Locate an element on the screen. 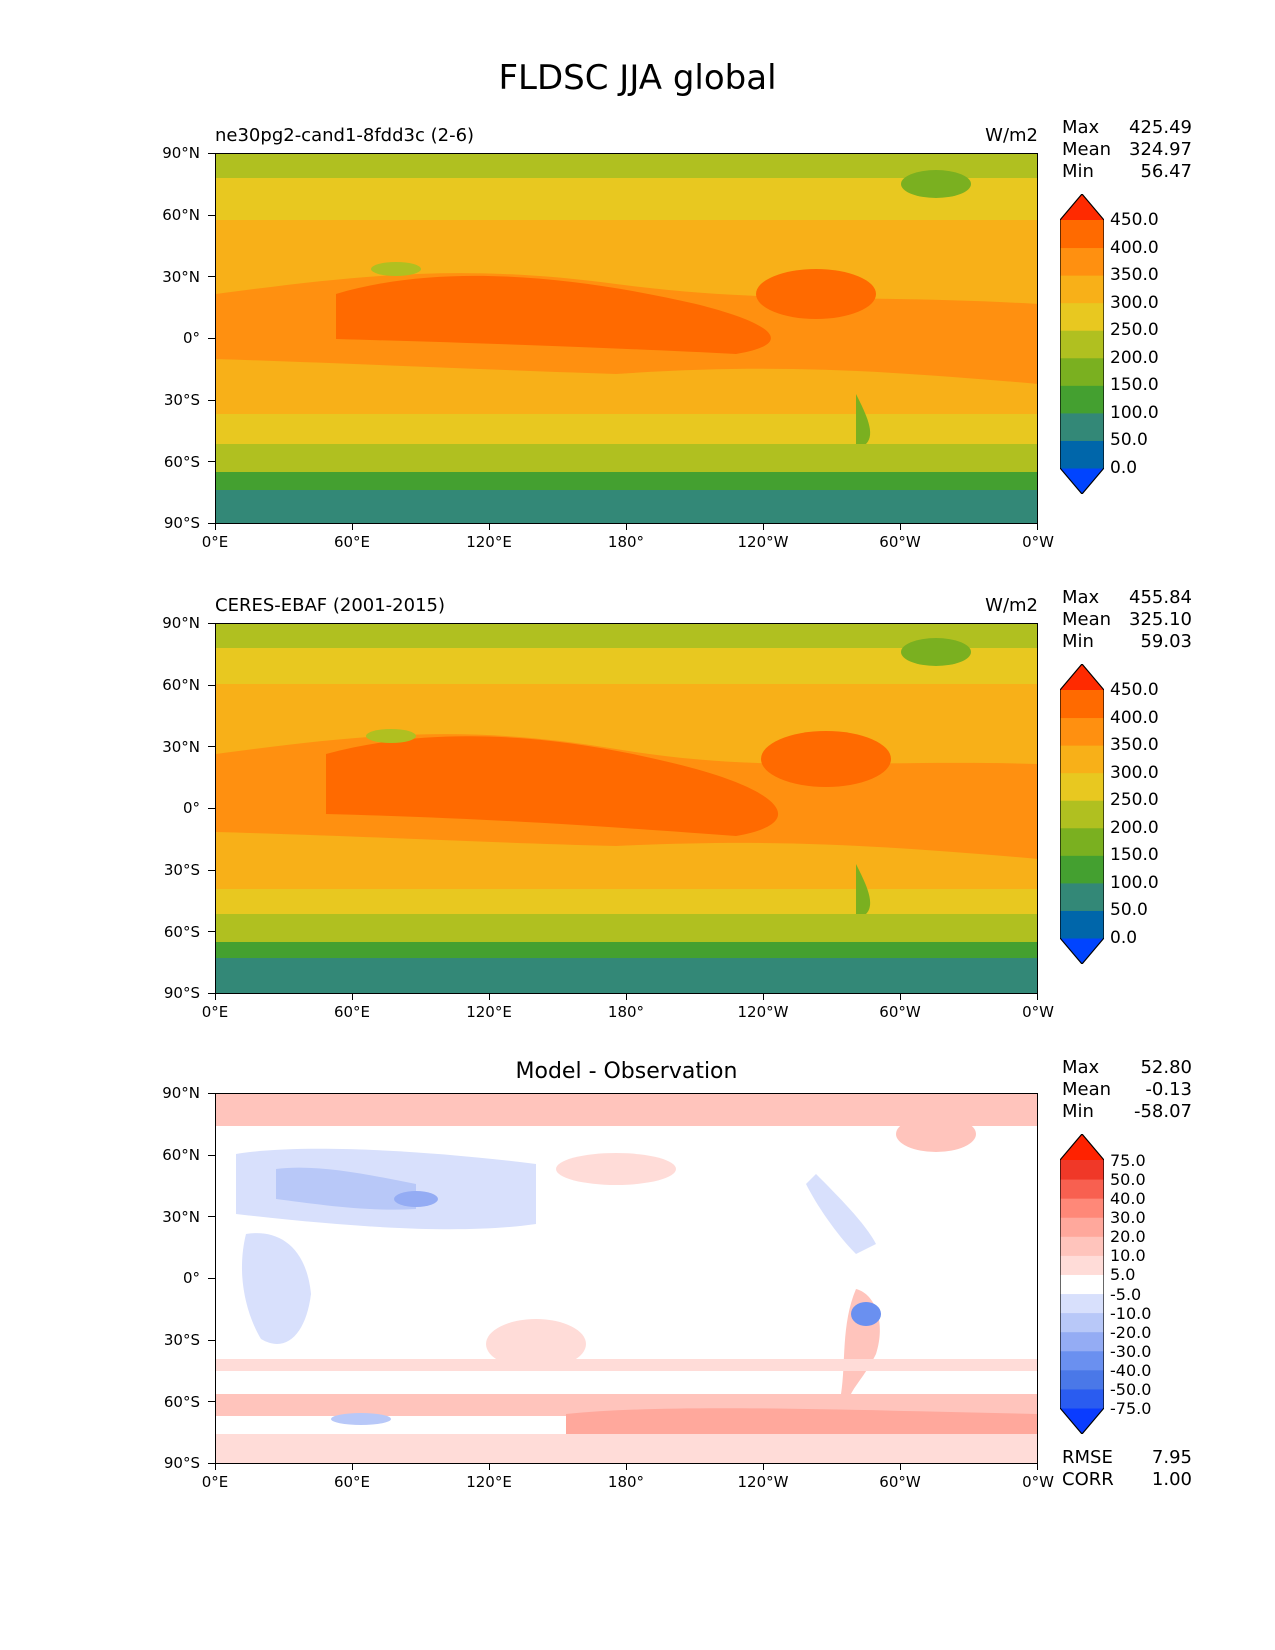 The width and height of the screenshot is (1275, 1650). stat-value: 52.80 is located at coordinates (1166, 1067).